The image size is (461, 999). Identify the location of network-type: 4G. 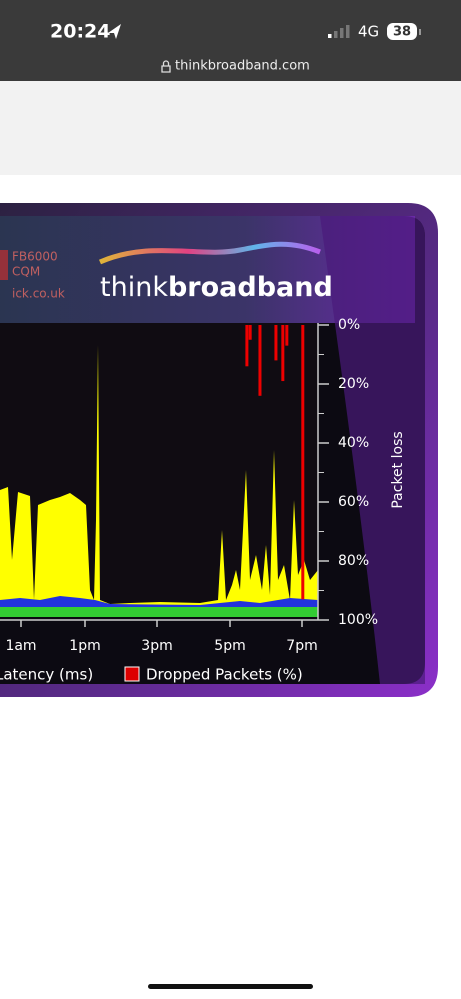
(368, 32).